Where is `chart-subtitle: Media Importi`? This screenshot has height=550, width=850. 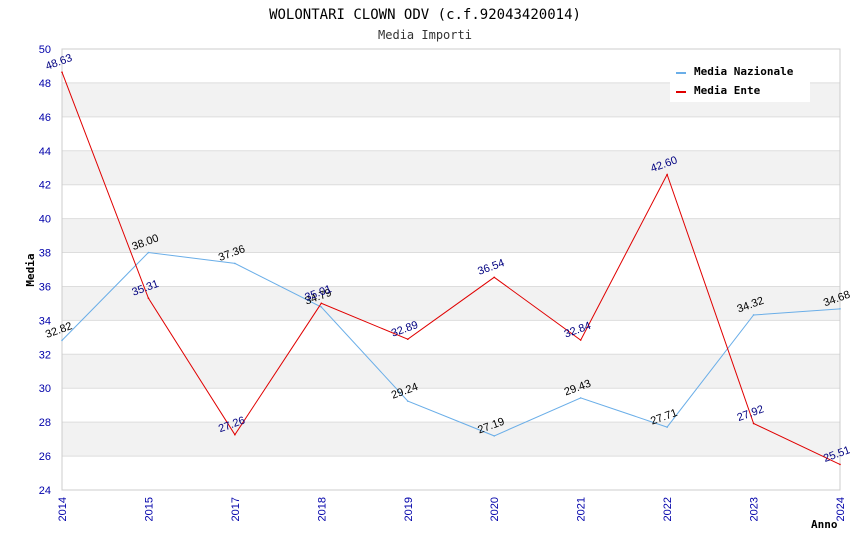 chart-subtitle: Media Importi is located at coordinates (425, 35).